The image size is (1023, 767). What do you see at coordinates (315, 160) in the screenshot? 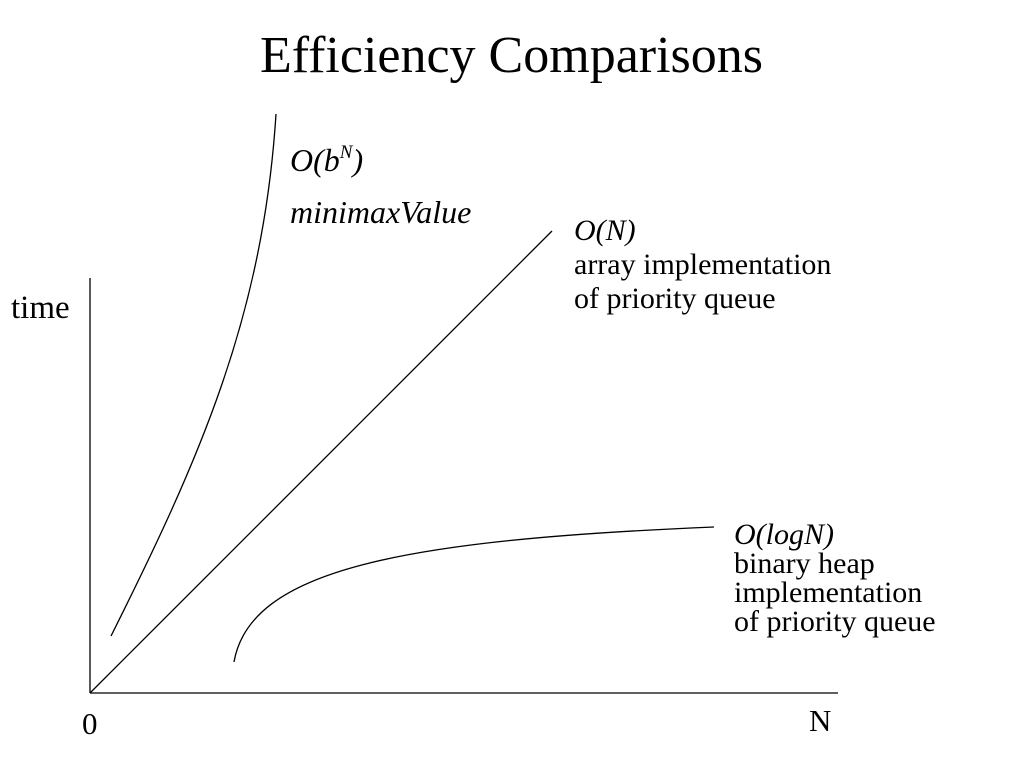
I see `exponential-complexity-base: O(b` at bounding box center [315, 160].